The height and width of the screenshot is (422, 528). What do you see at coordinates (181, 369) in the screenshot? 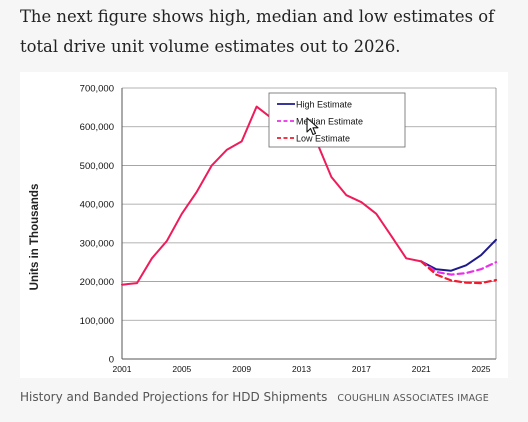
I see `x-tick-label: 2005` at bounding box center [181, 369].